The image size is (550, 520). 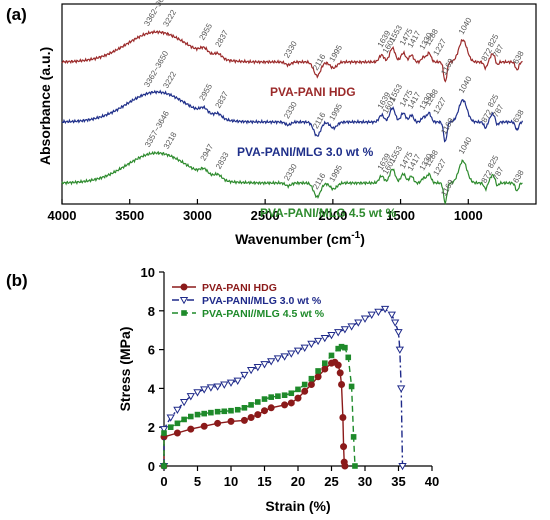 What do you see at coordinates (125, 369) in the screenshot?
I see `stress-y-axis-label: Stress (MPa)` at bounding box center [125, 369].